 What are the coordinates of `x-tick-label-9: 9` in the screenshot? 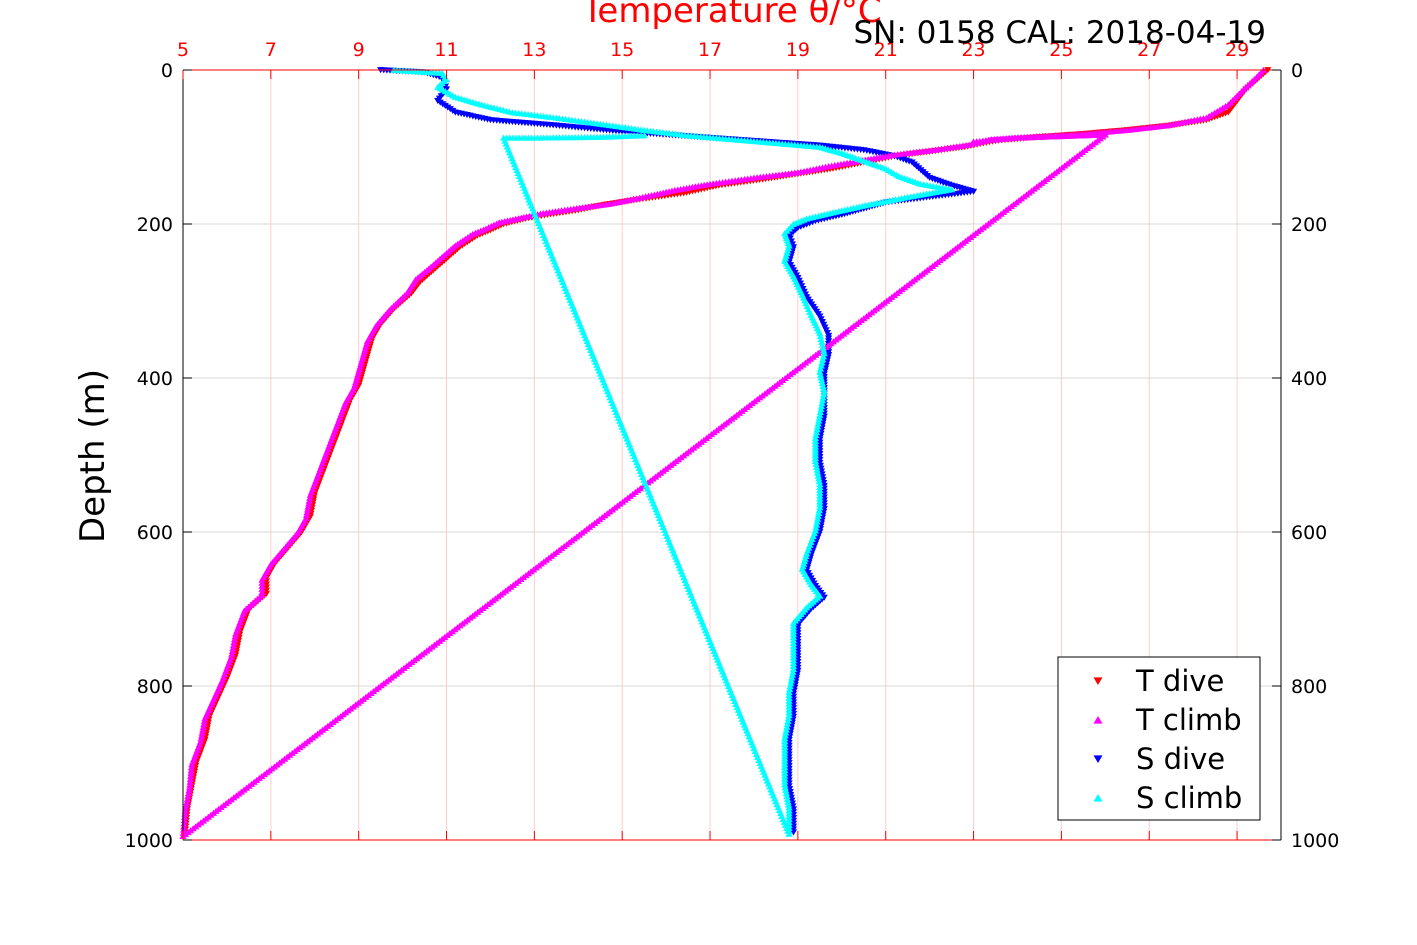 It's located at (359, 50).